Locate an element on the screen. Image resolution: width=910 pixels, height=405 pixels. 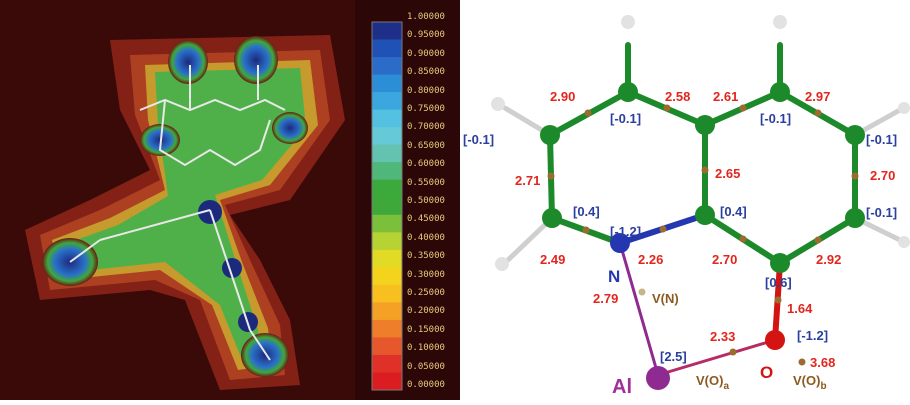
colorbar-tick-label: 0.55000 is located at coordinates (426, 183).